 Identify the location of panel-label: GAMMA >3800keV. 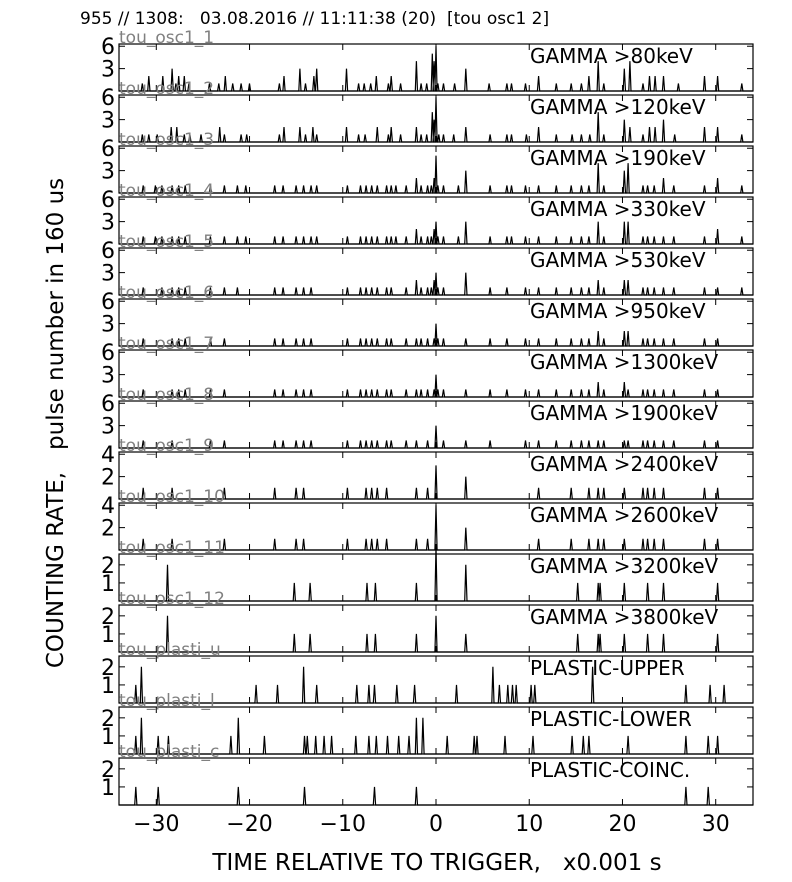
(624, 617).